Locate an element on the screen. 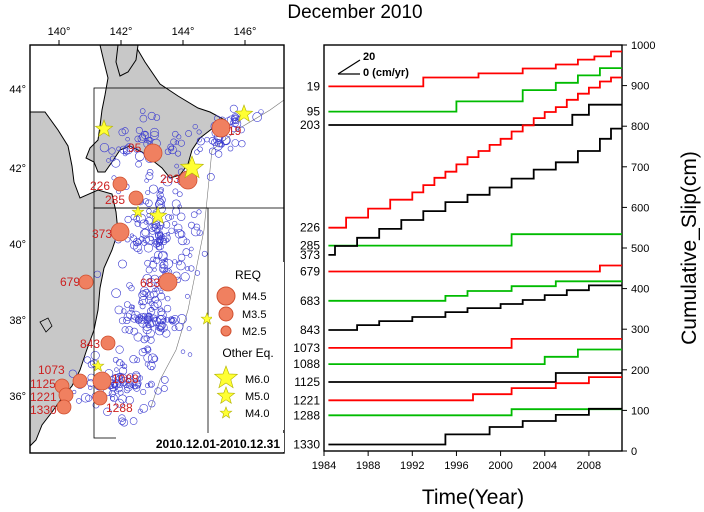 This screenshot has height=512, width=704. kuril-trench is located at coordinates (247, 125).